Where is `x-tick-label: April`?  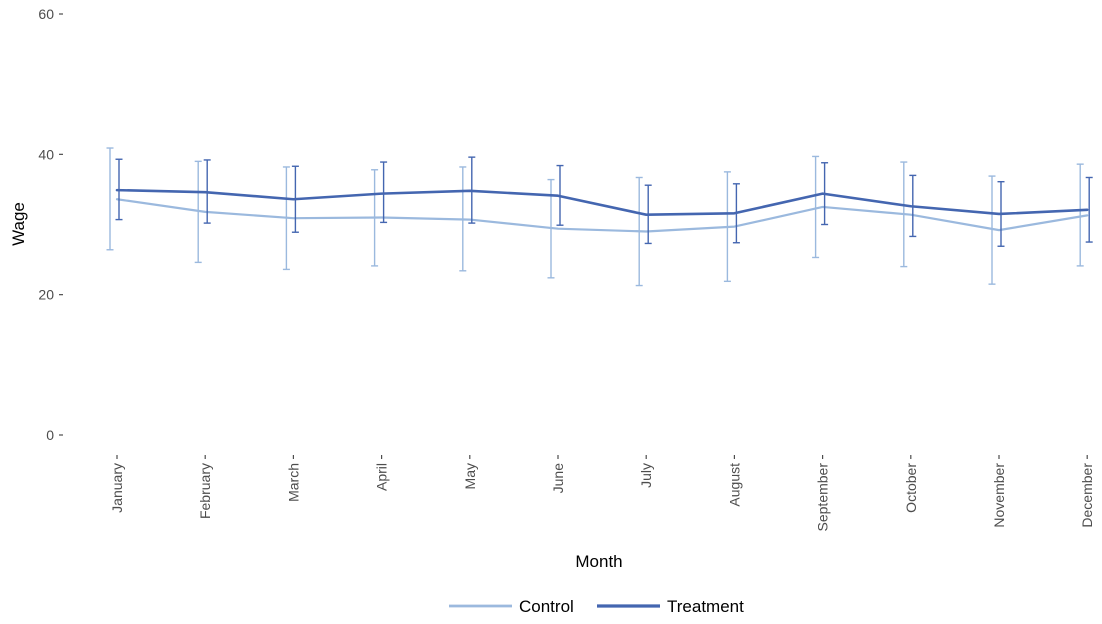
x-tick-label: April is located at coordinates (382, 477).